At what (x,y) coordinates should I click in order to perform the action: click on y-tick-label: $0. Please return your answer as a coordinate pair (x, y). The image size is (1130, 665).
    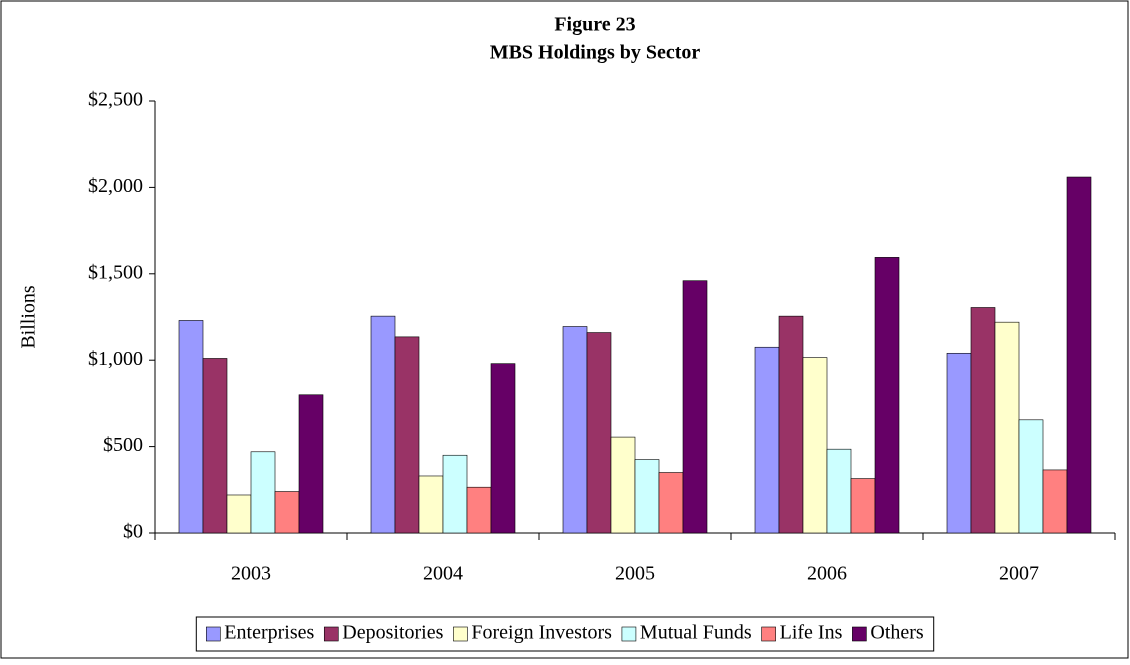
    Looking at the image, I should click on (133, 532).